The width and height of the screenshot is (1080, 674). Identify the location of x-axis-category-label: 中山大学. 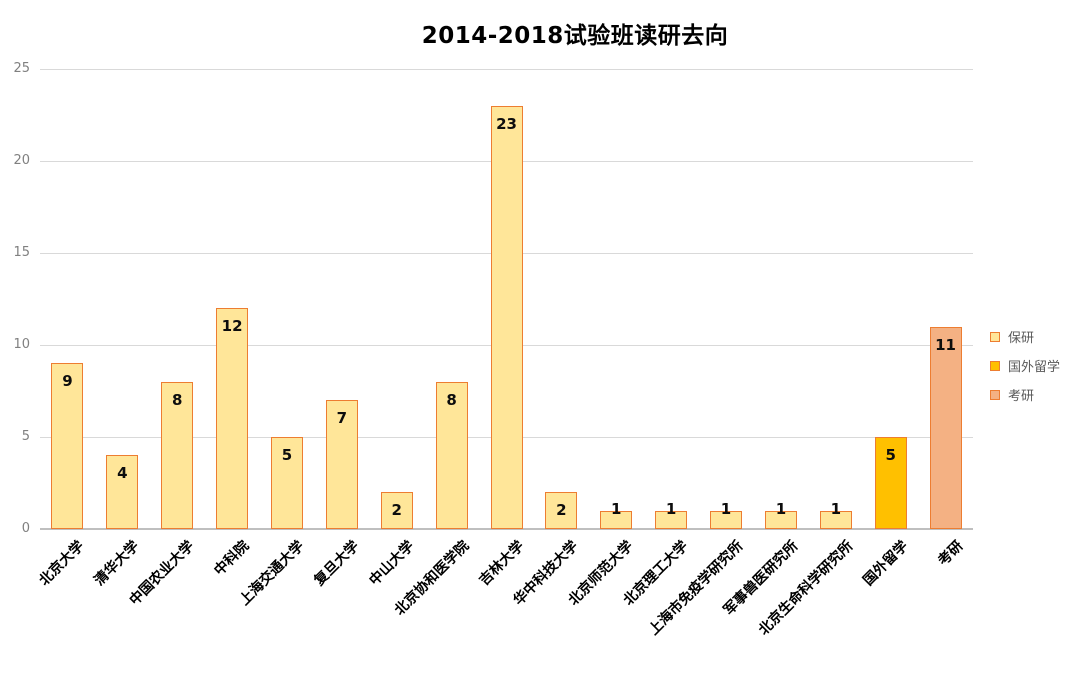
(392, 563).